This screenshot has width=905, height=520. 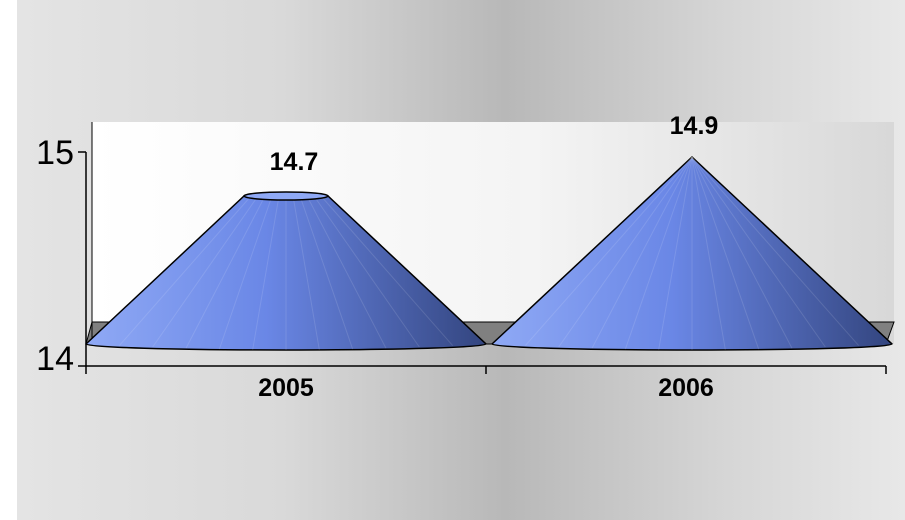 I want to click on cone-top-cap-2005, so click(x=286, y=196).